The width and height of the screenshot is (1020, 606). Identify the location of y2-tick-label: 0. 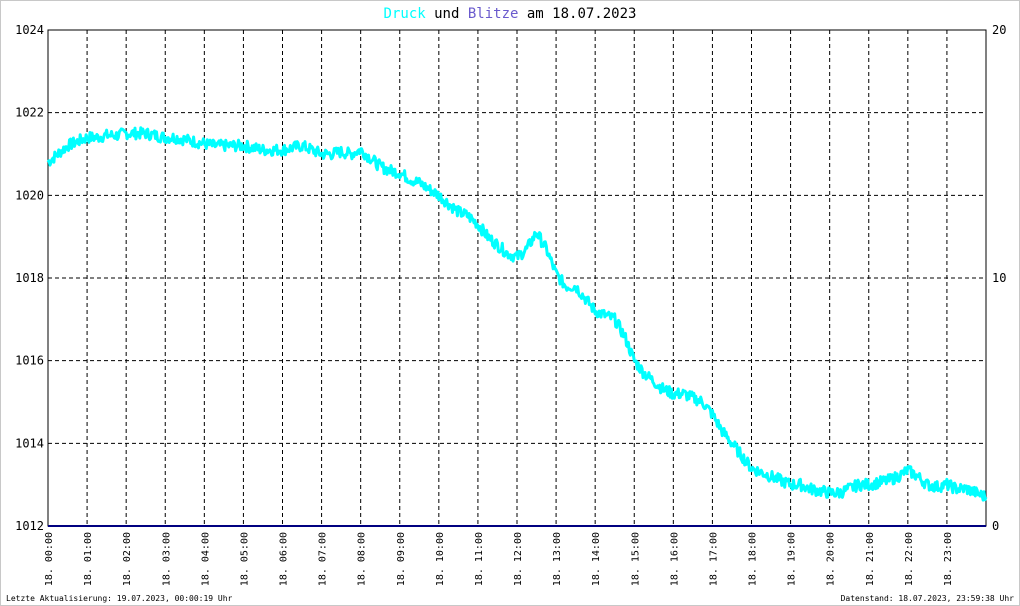
(995, 526).